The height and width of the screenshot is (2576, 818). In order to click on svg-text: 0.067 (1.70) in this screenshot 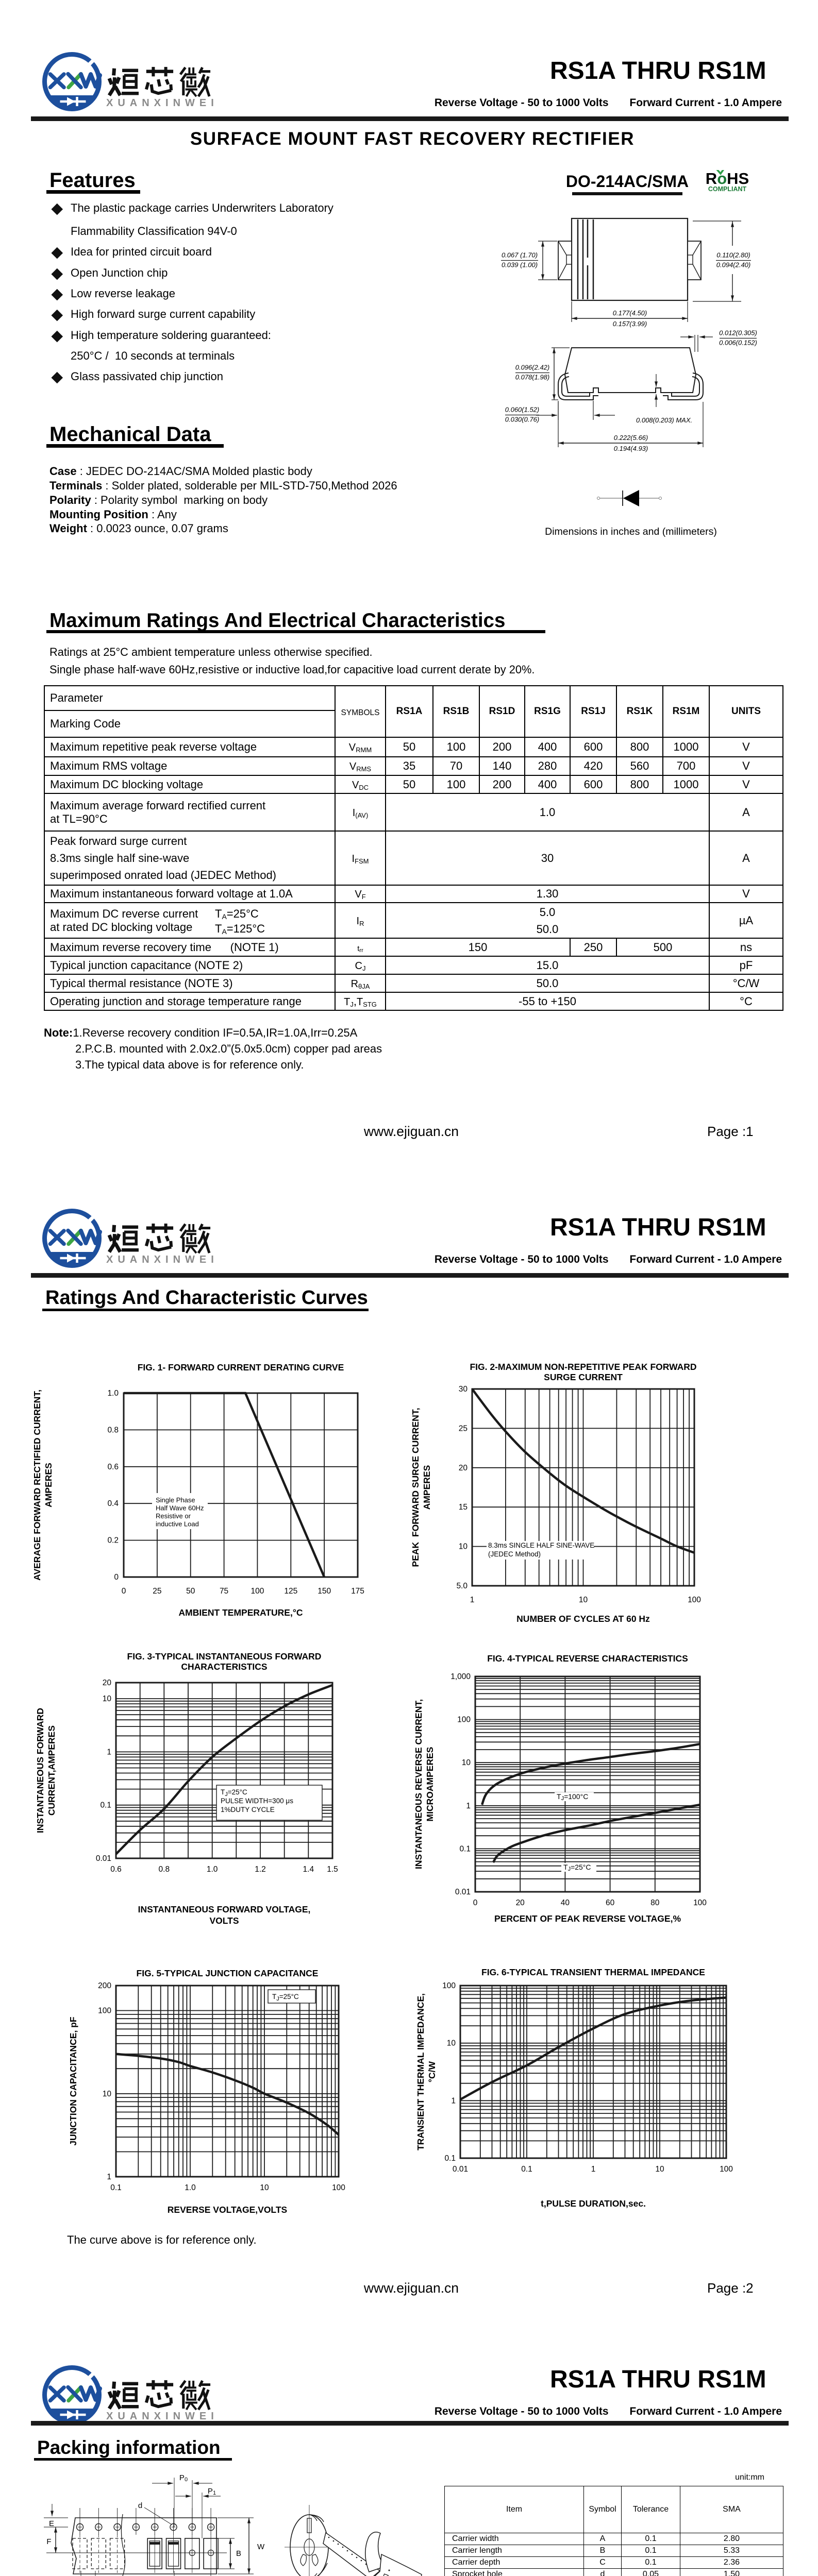, I will do `click(520, 255)`.